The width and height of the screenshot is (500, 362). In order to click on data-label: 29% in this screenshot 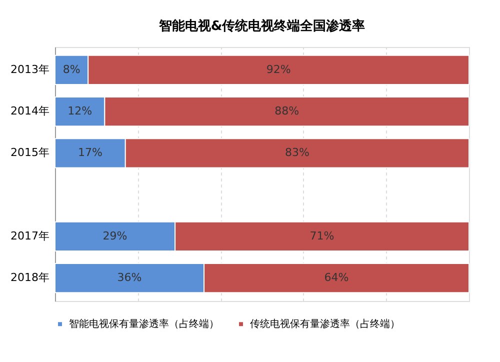, I will do `click(115, 235)`.